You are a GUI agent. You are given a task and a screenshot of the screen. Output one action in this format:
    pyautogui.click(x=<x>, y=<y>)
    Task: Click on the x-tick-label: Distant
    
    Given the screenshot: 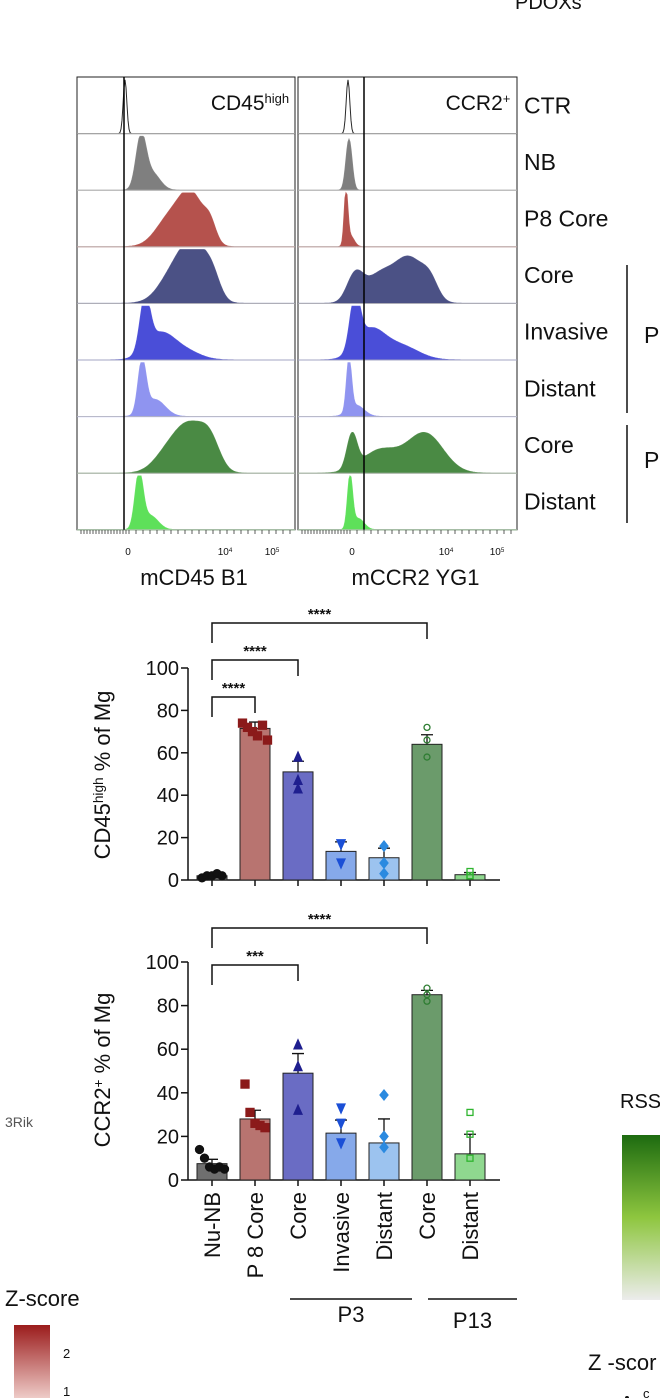 What is the action you would take?
    pyautogui.click(x=384, y=1226)
    